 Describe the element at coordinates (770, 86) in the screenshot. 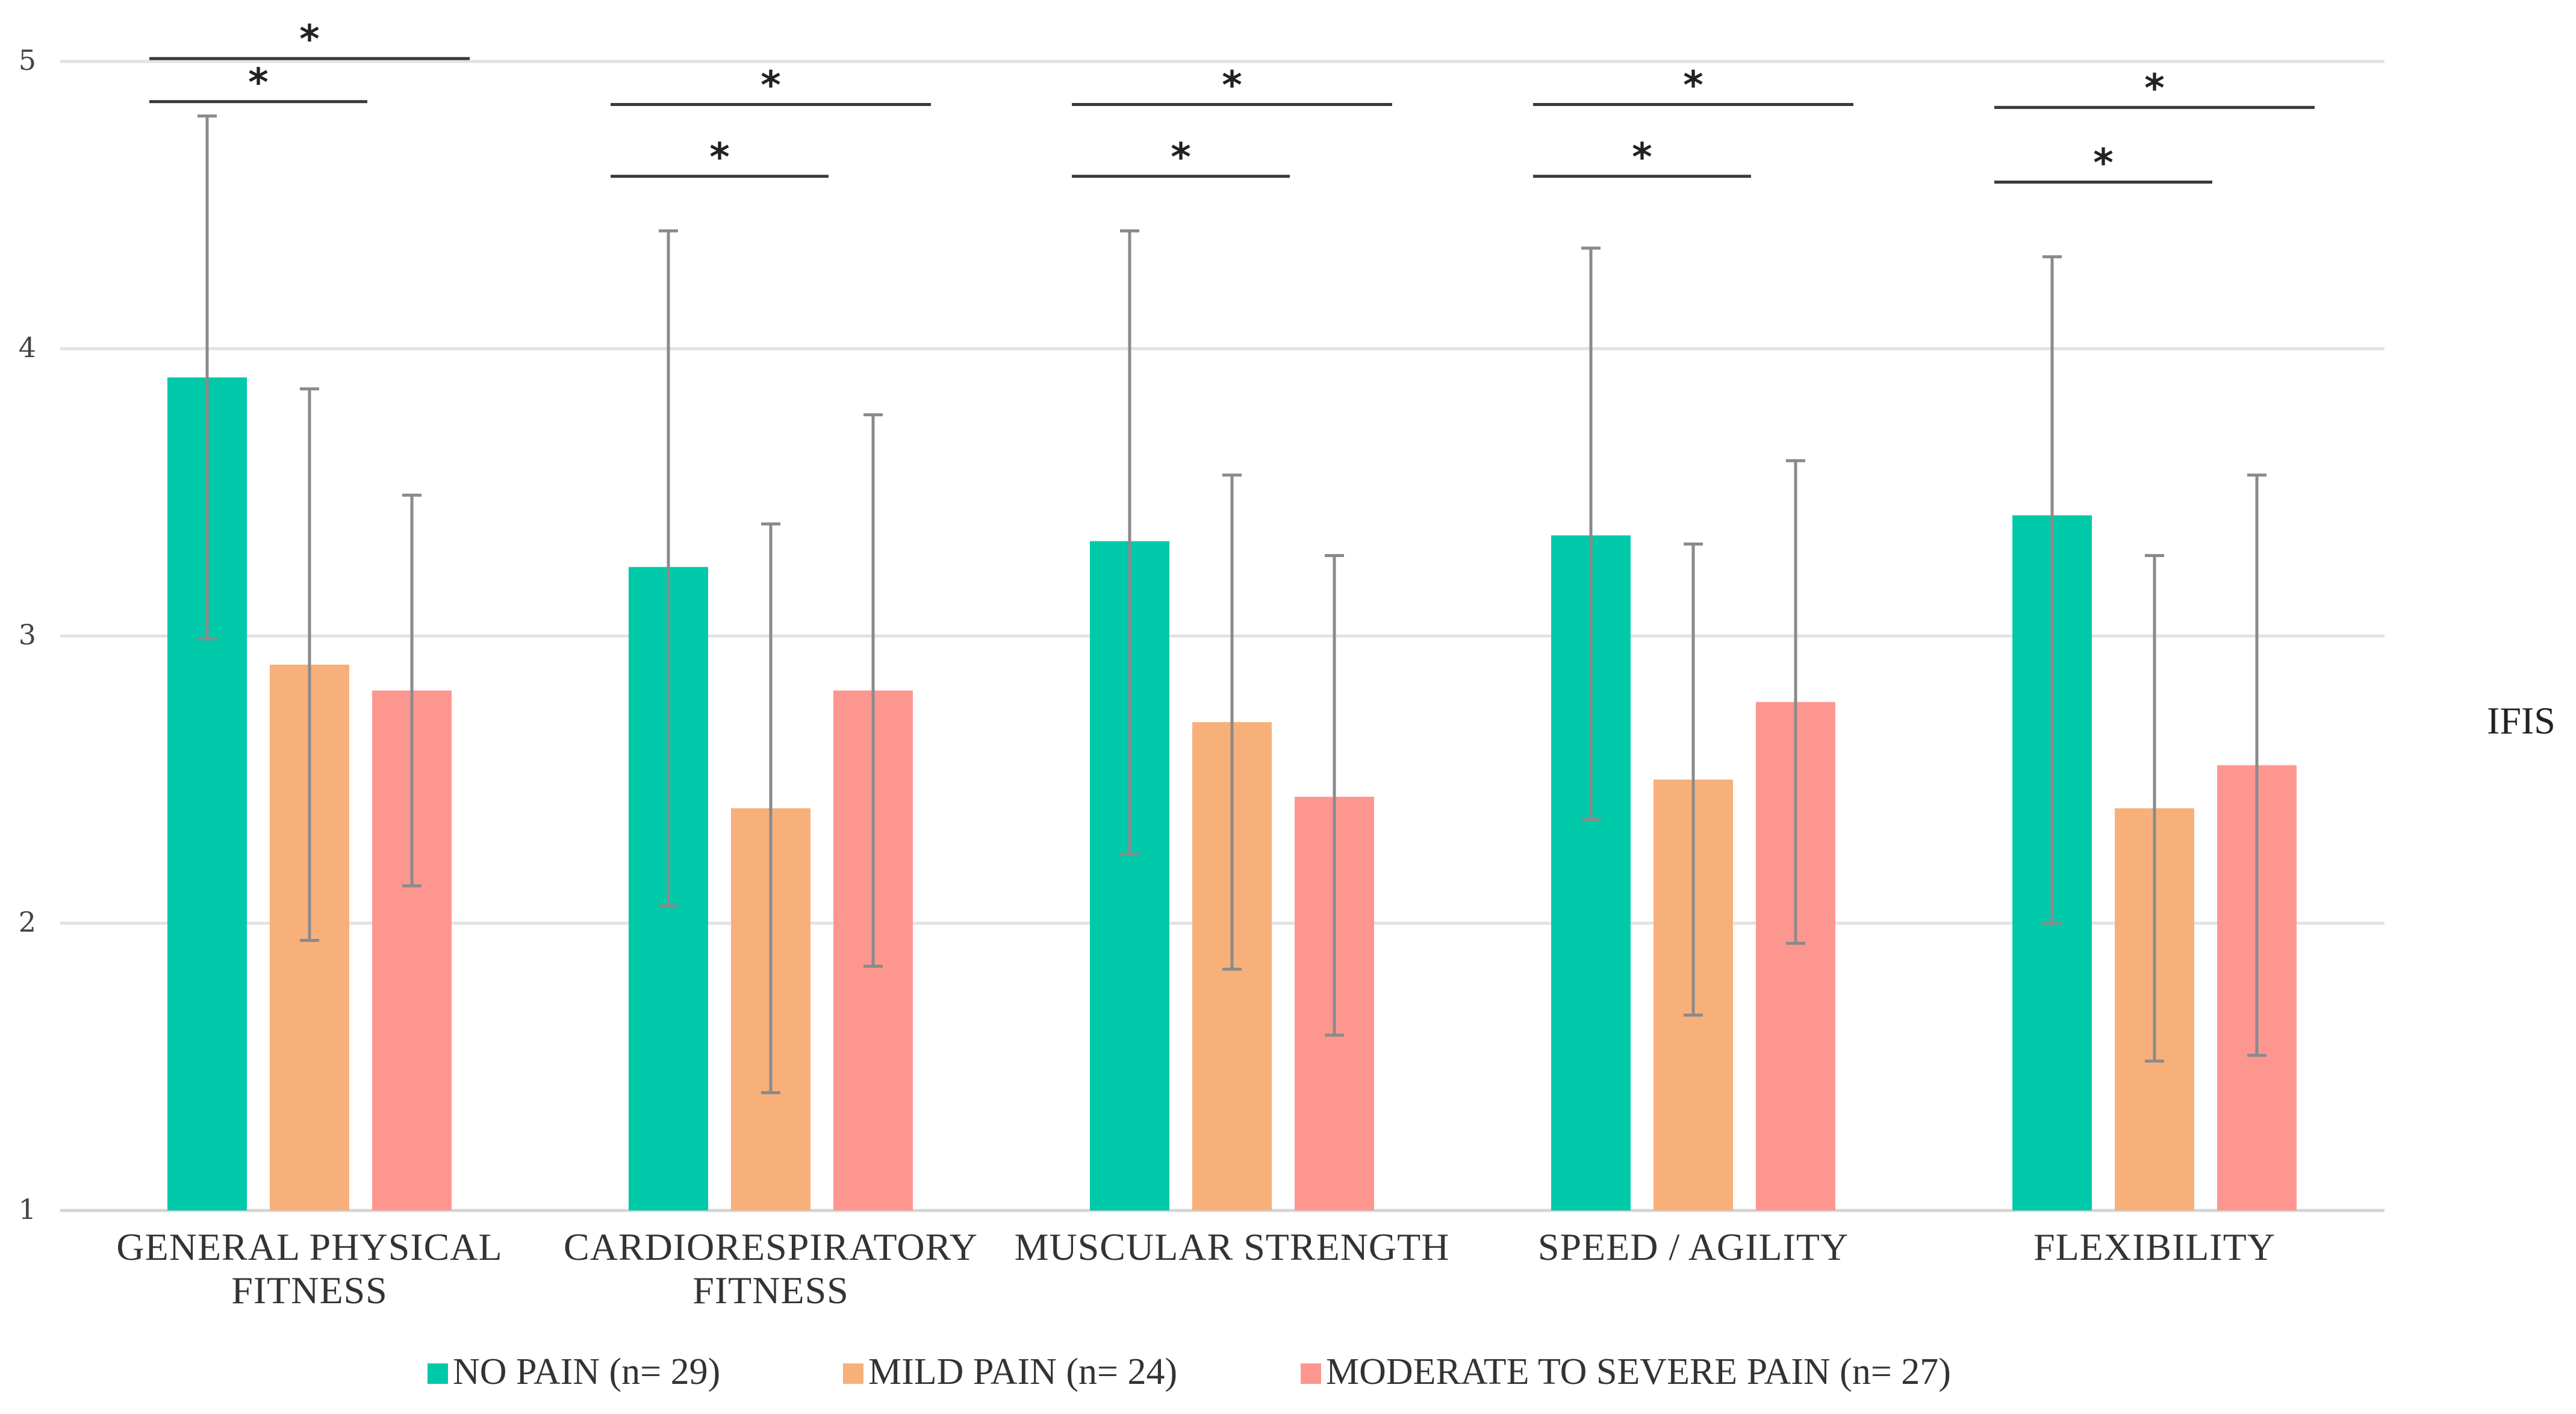

I see `significance-star-3: *` at that location.